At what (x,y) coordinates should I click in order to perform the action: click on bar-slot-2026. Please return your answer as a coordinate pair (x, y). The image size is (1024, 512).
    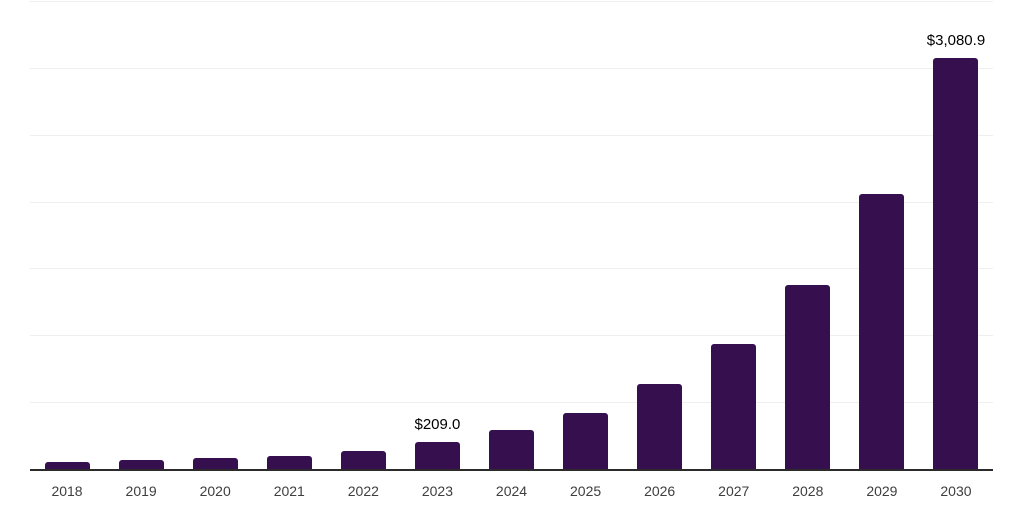
    Looking at the image, I should click on (660, 236).